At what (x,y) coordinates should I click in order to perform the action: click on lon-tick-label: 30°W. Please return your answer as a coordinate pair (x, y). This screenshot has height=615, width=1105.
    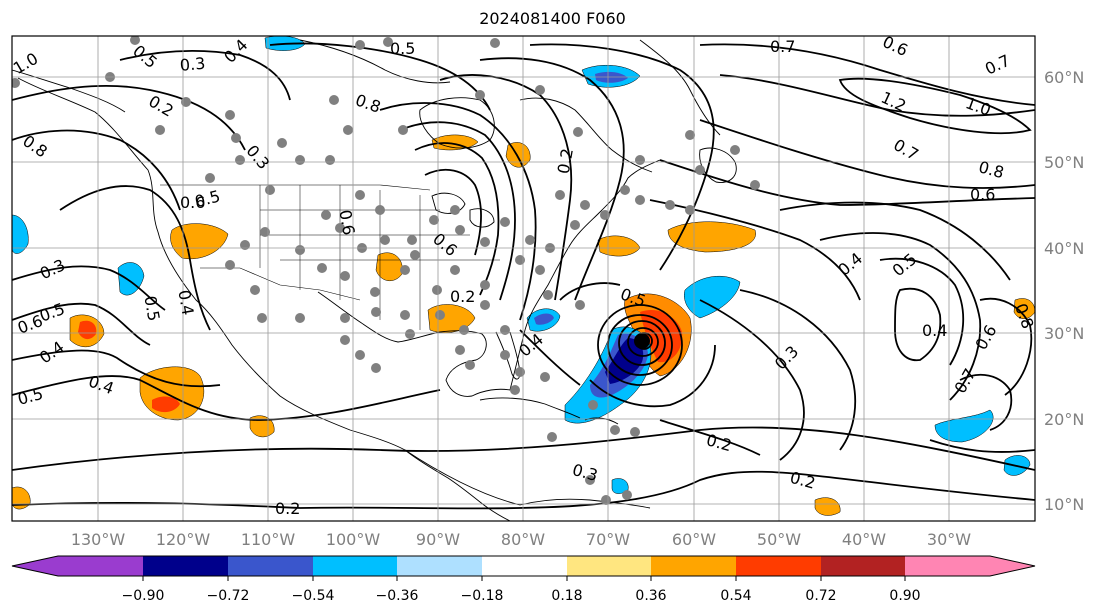
    Looking at the image, I should click on (949, 539).